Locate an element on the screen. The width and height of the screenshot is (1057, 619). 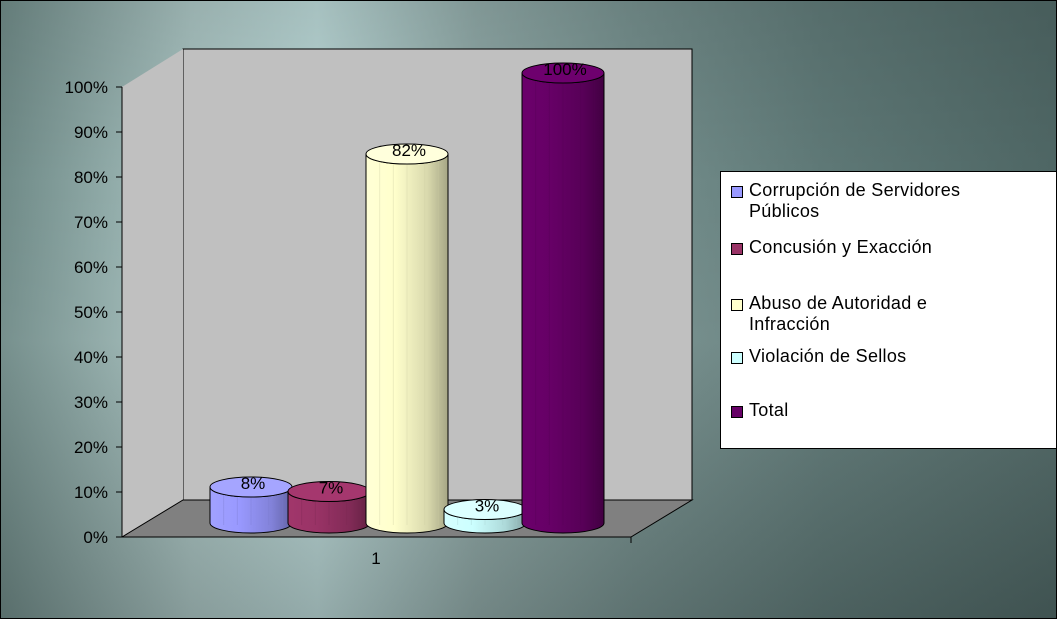
legend-label: Total is located at coordinates (769, 410).